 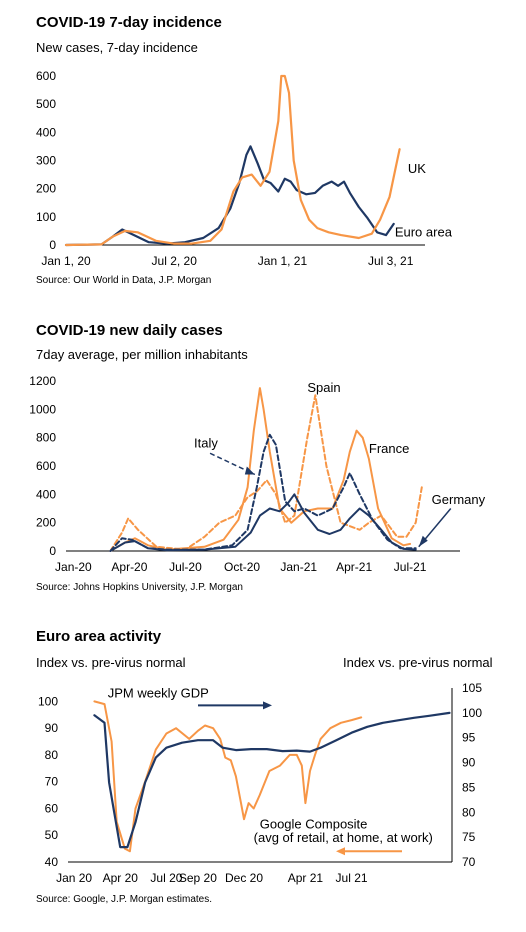 What do you see at coordinates (66, 261) in the screenshot?
I see `chart1-x-tick-label: Jan 1, 20` at bounding box center [66, 261].